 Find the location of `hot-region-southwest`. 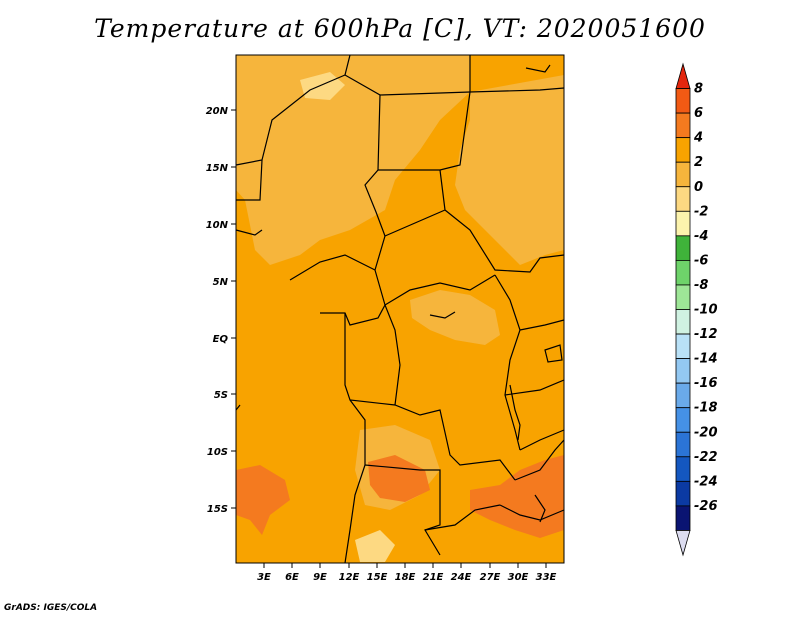

hot-region-southwest is located at coordinates (263, 500).